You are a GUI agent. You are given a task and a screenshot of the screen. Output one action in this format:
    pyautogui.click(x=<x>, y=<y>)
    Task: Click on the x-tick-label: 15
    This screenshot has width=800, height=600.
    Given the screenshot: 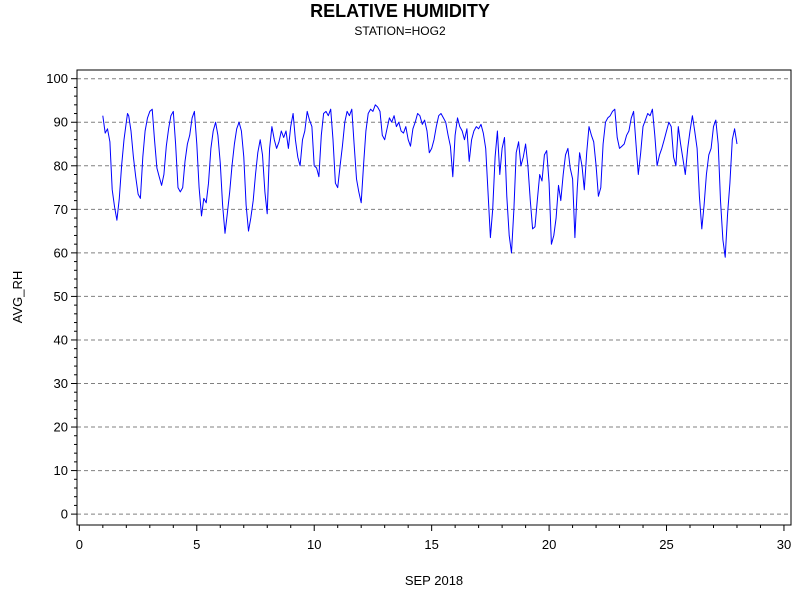 What is the action you would take?
    pyautogui.click(x=431, y=544)
    